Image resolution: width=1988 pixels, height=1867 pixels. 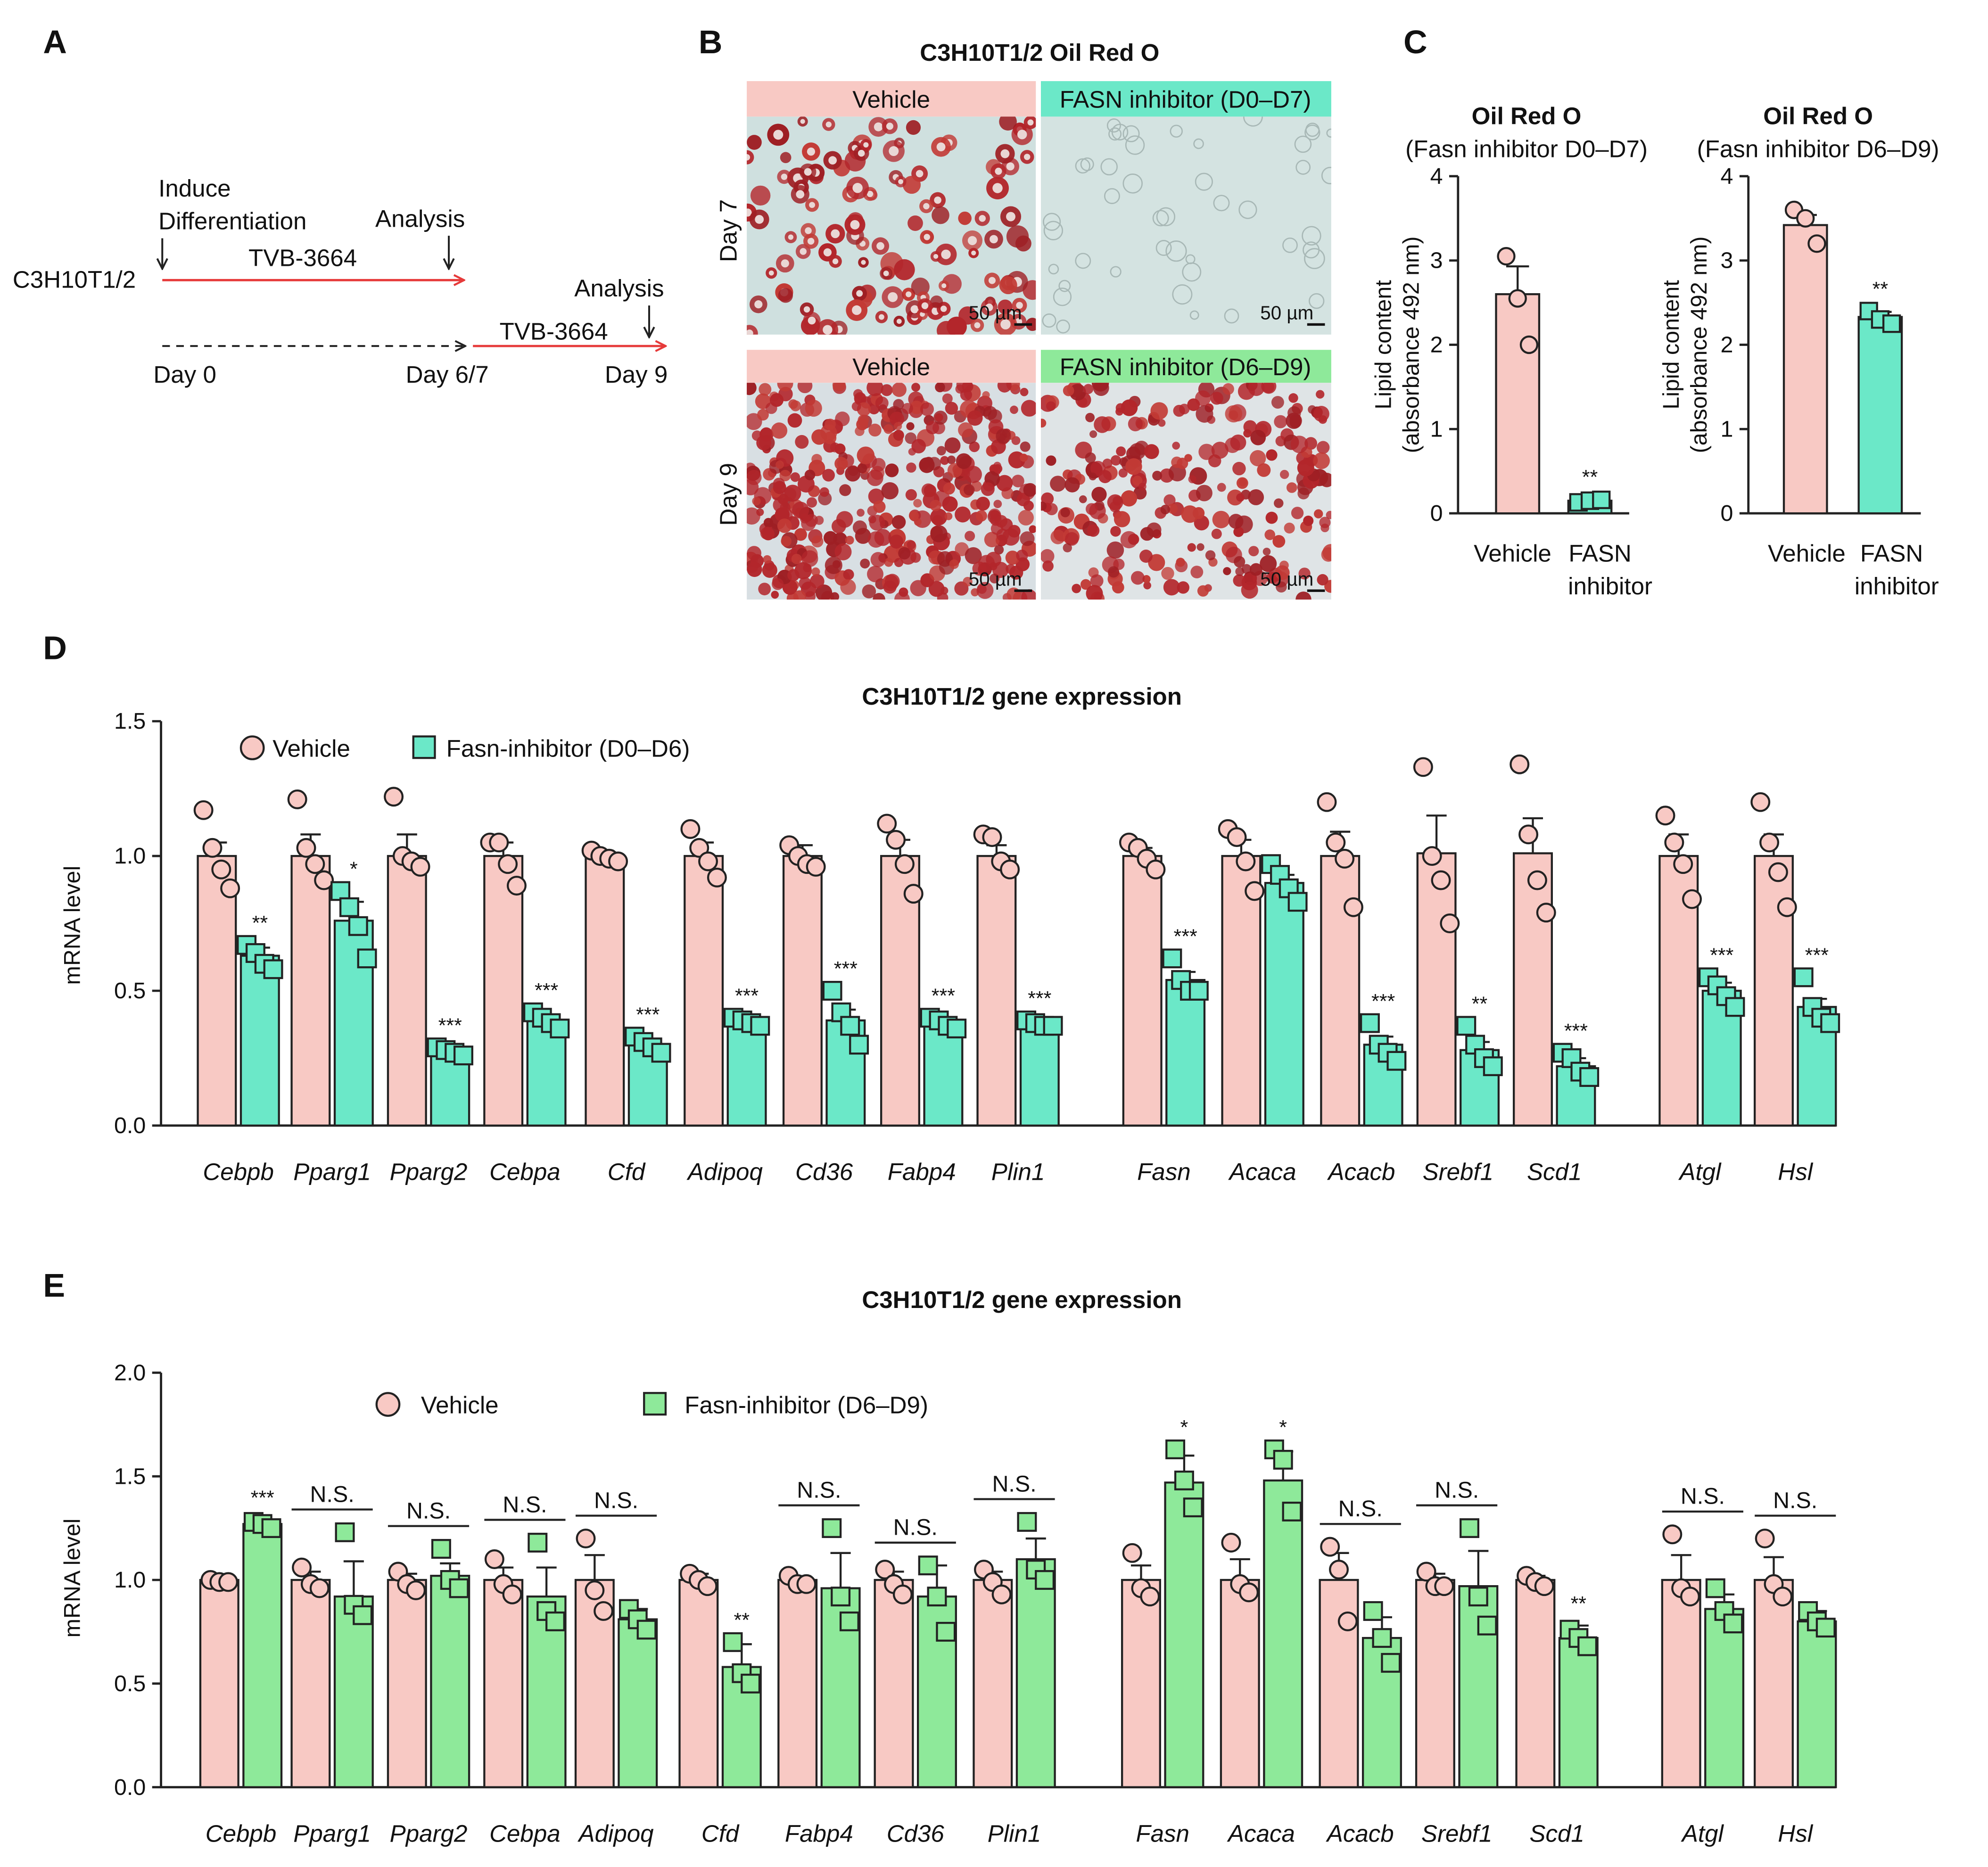 I want to click on induce-label-line1: Induce, so click(x=195, y=188).